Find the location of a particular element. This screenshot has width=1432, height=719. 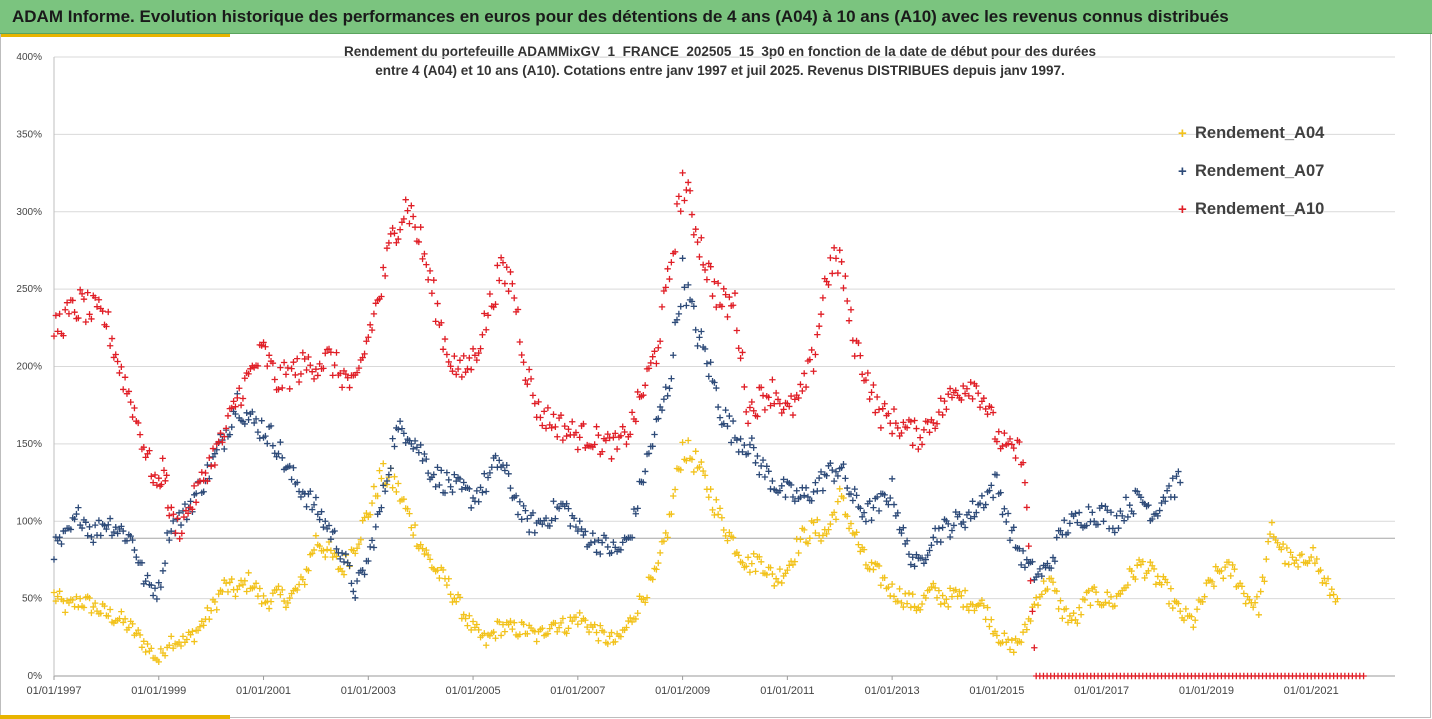

x-tick-label: 01/01/2017 is located at coordinates (1101, 691).